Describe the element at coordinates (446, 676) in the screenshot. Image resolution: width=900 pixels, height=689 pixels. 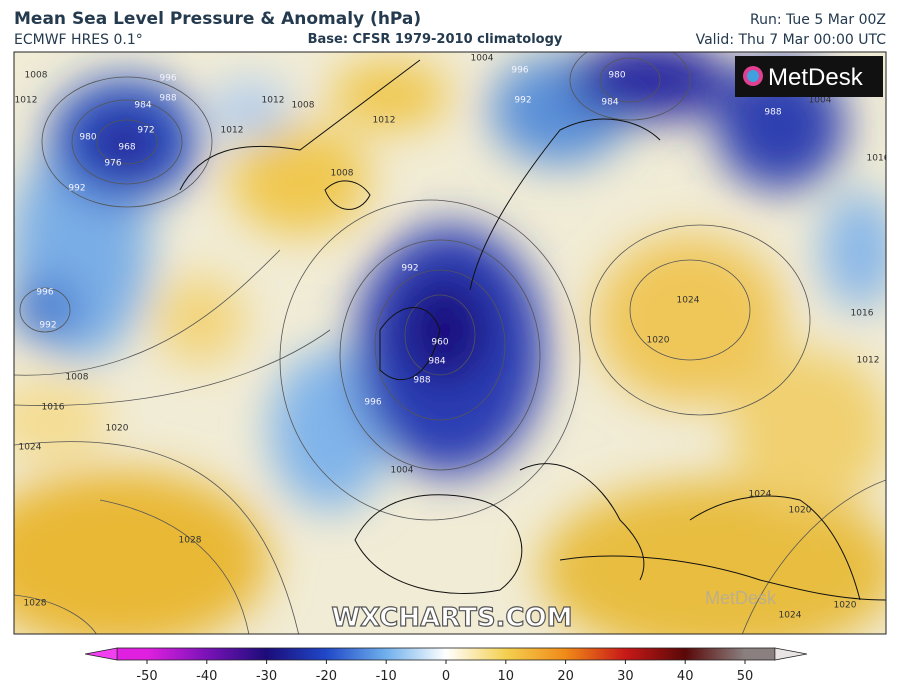
I see `colorbar-tick-label: 0` at that location.